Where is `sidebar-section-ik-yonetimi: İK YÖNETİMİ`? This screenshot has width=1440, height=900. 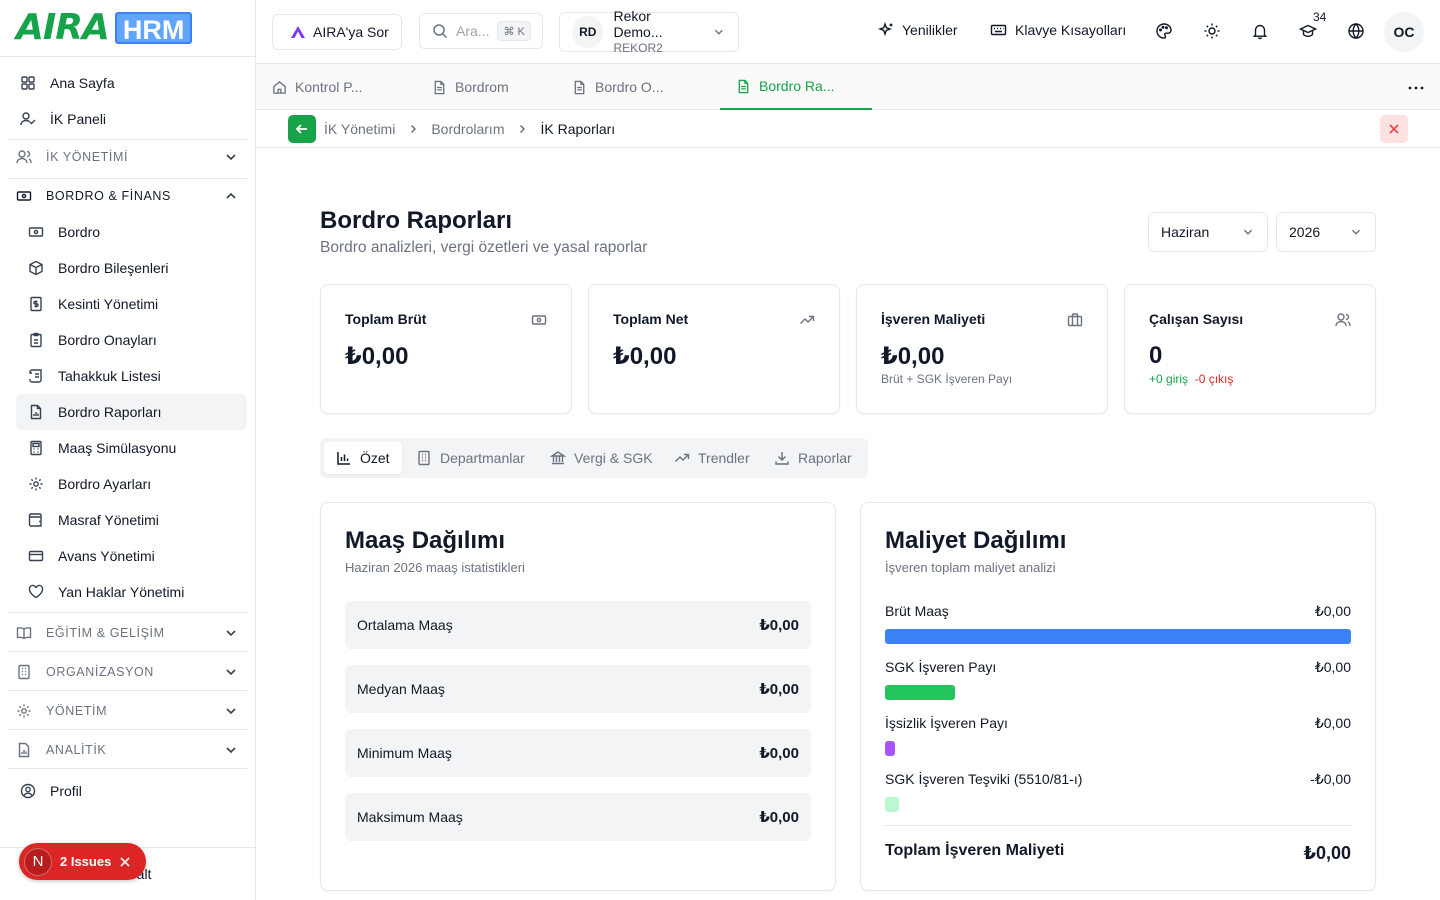 sidebar-section-ik-yonetimi: İK YÖNETİMİ is located at coordinates (131, 157).